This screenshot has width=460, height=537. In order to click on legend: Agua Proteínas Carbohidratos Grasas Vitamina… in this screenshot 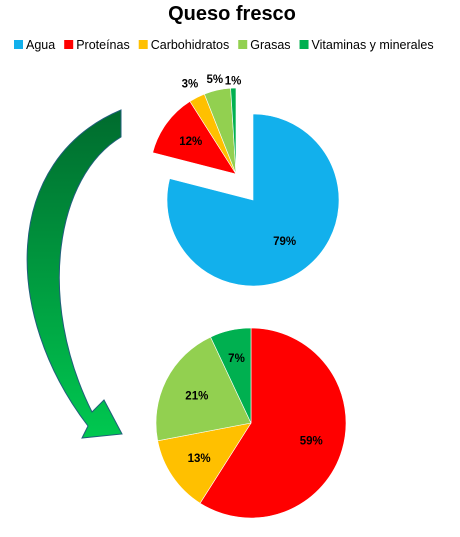, I will do `click(224, 45)`.